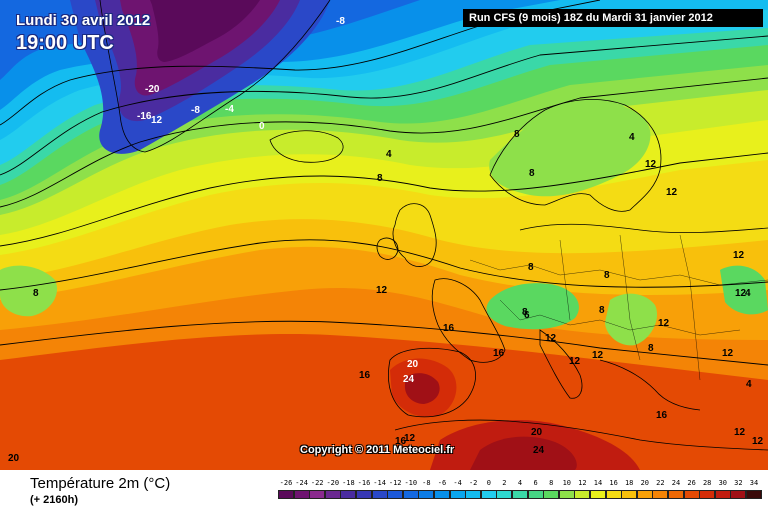  Describe the element at coordinates (676, 483) in the screenshot. I see `legend-level-label: 24` at that location.